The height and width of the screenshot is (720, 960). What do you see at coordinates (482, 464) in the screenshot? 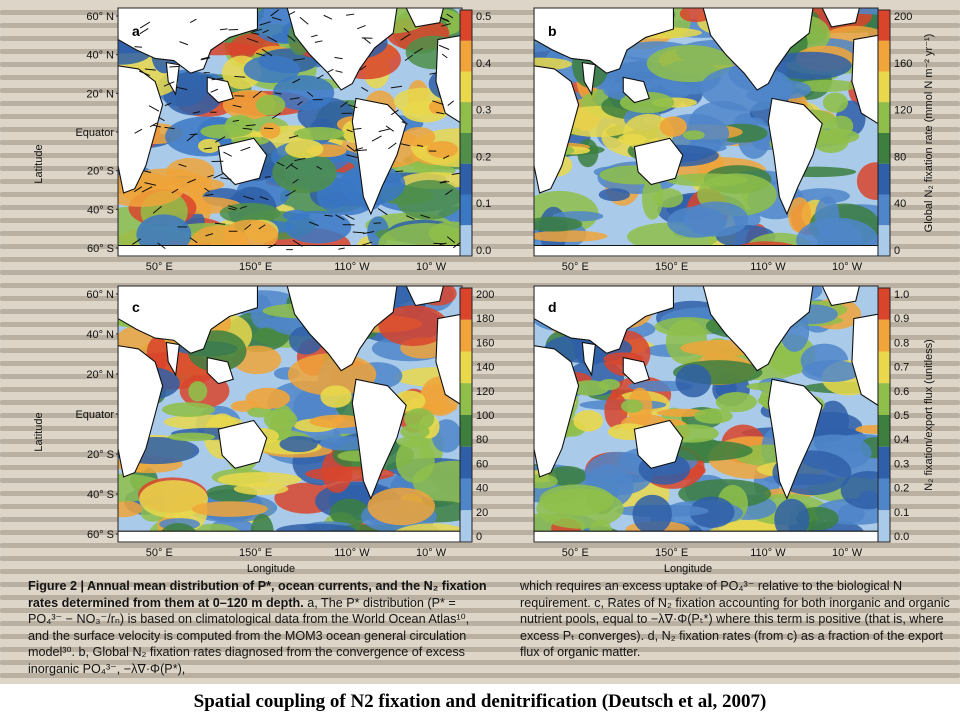
I see `colorbar-tick-label: 60` at bounding box center [482, 464].